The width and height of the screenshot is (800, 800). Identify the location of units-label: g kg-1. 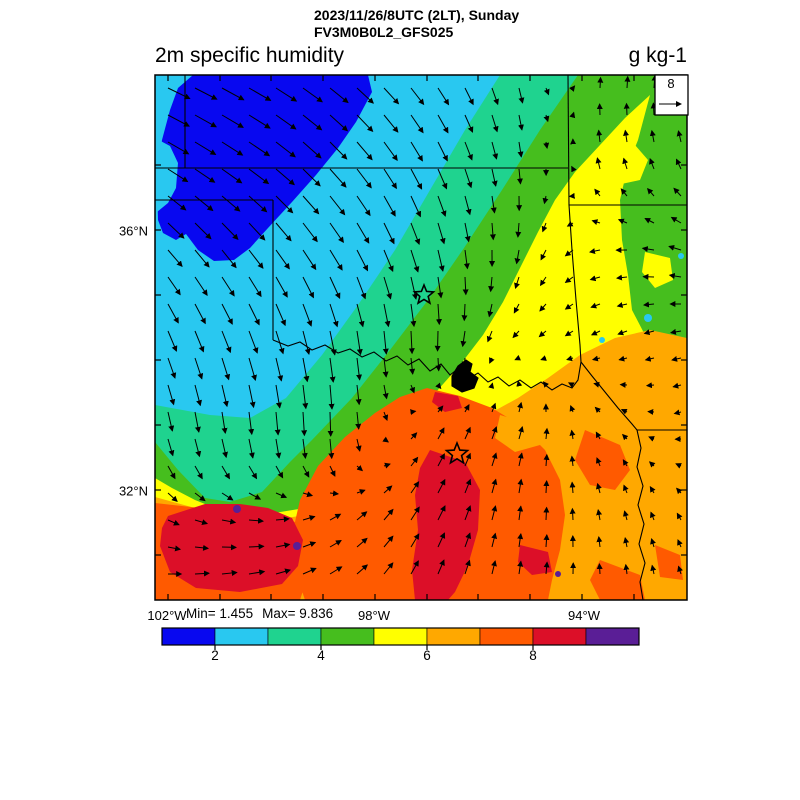
(657, 55).